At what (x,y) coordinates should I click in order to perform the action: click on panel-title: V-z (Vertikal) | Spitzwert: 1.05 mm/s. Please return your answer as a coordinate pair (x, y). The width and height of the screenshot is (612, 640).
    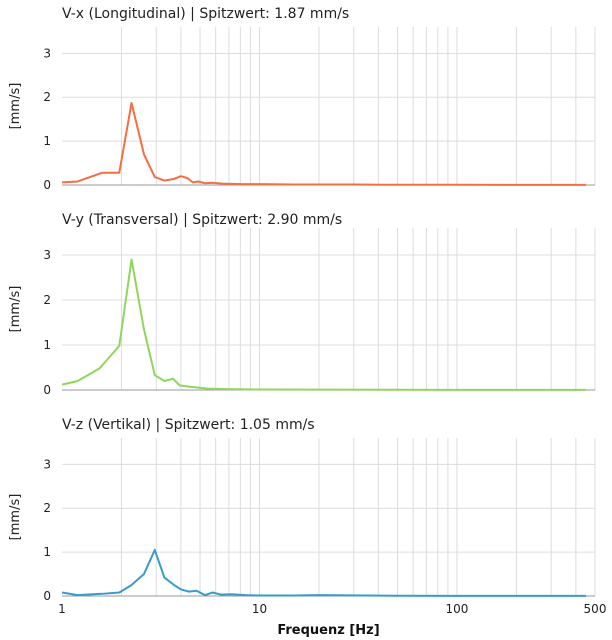
    Looking at the image, I should click on (188, 425).